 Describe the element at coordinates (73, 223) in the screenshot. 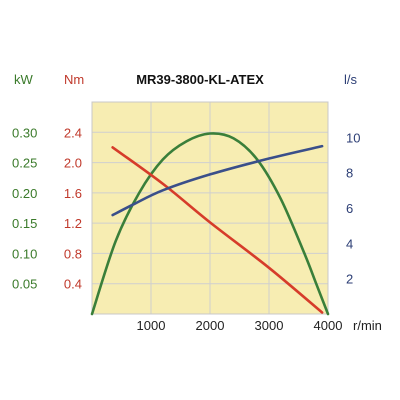

I see `torque-tick-label: 1.2` at that location.